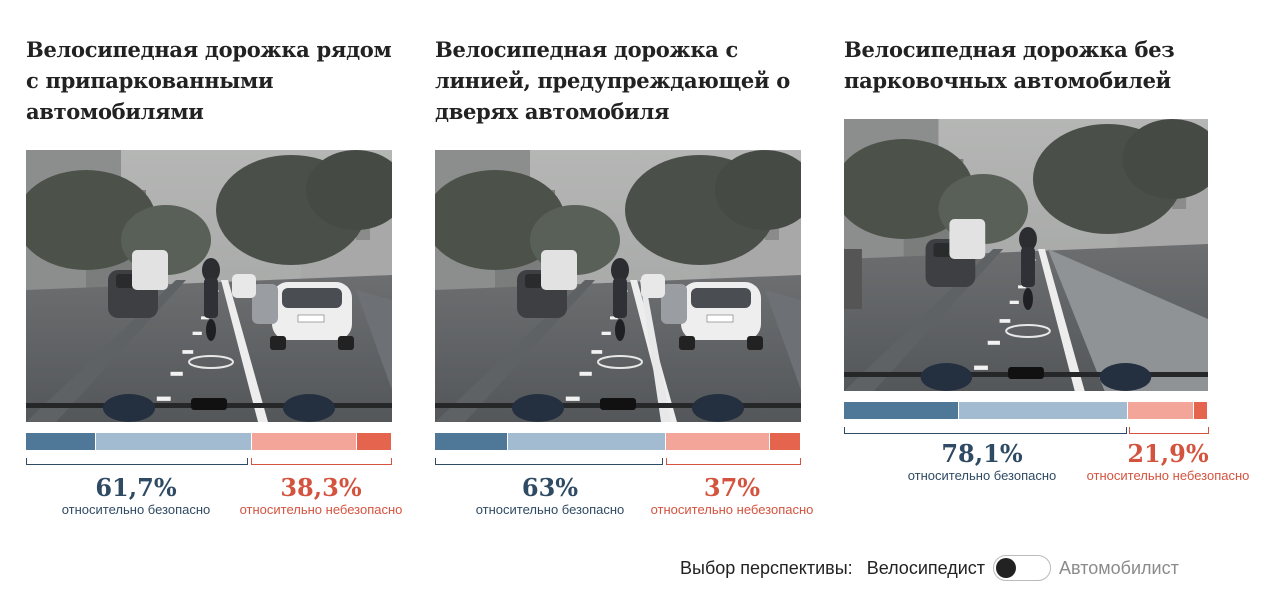 The image size is (1280, 601). What do you see at coordinates (766, 567) in the screenshot?
I see `perspective-label: Выбор перспективы:` at bounding box center [766, 567].